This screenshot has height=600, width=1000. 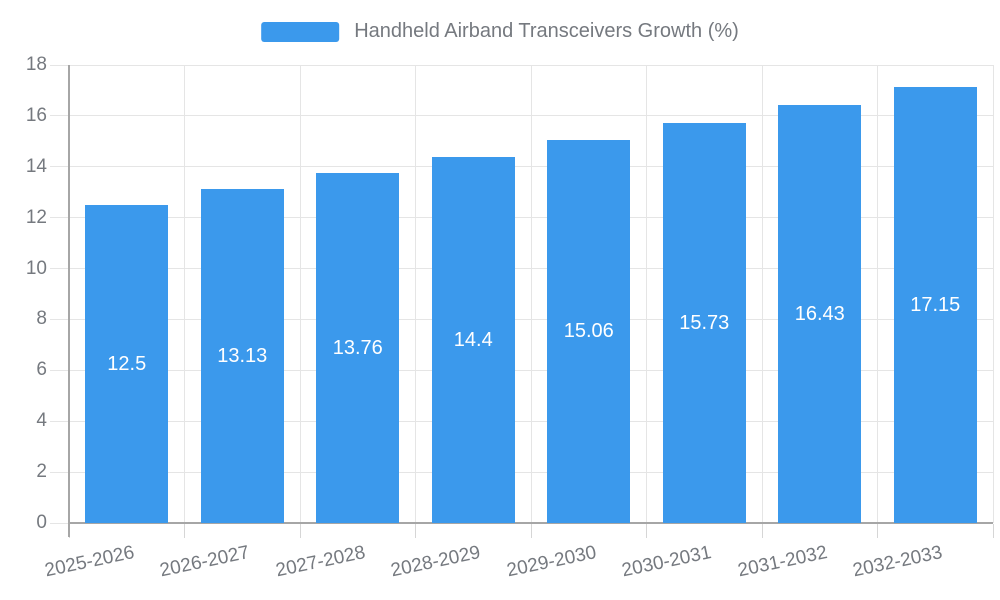 I want to click on x-axis-line, so click(x=531, y=523).